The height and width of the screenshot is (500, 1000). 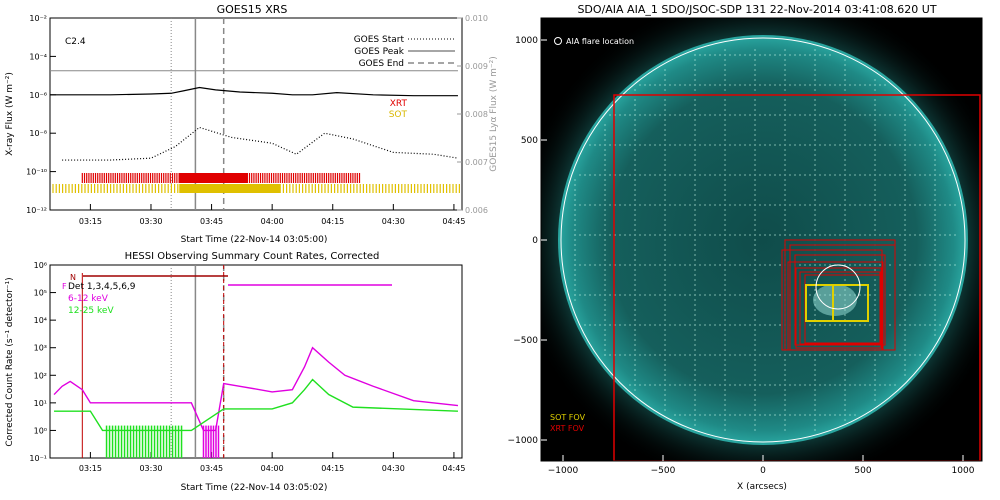 I want to click on goes-xtick-label: 04:15, so click(x=332, y=221).